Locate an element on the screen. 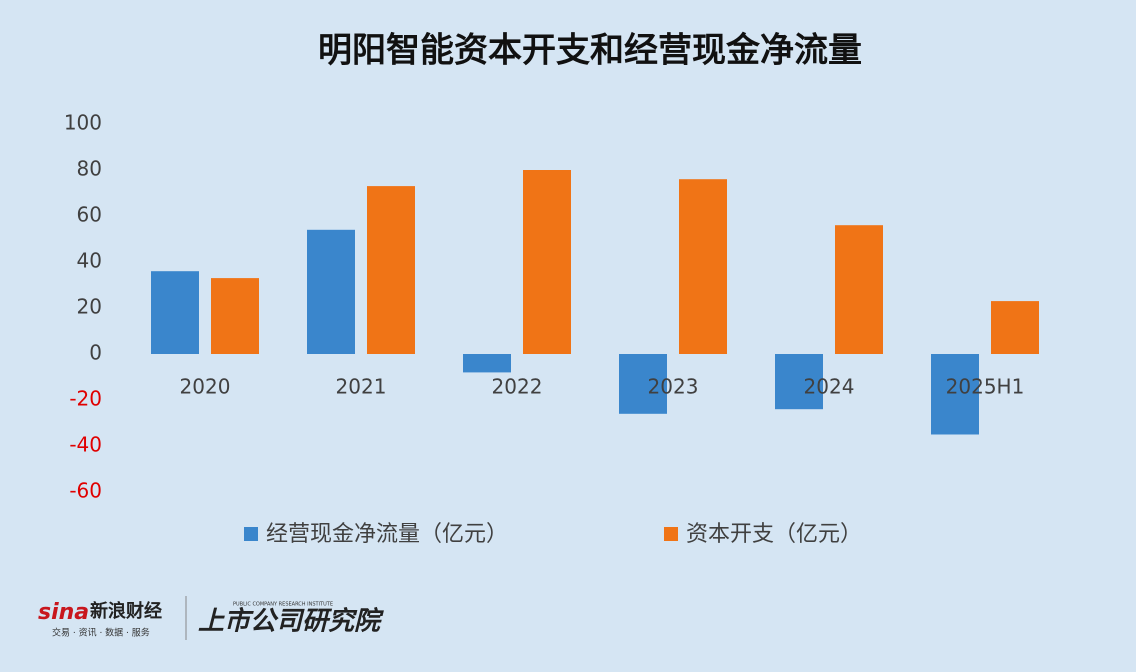  x-tick-label: 2021 is located at coordinates (361, 387).